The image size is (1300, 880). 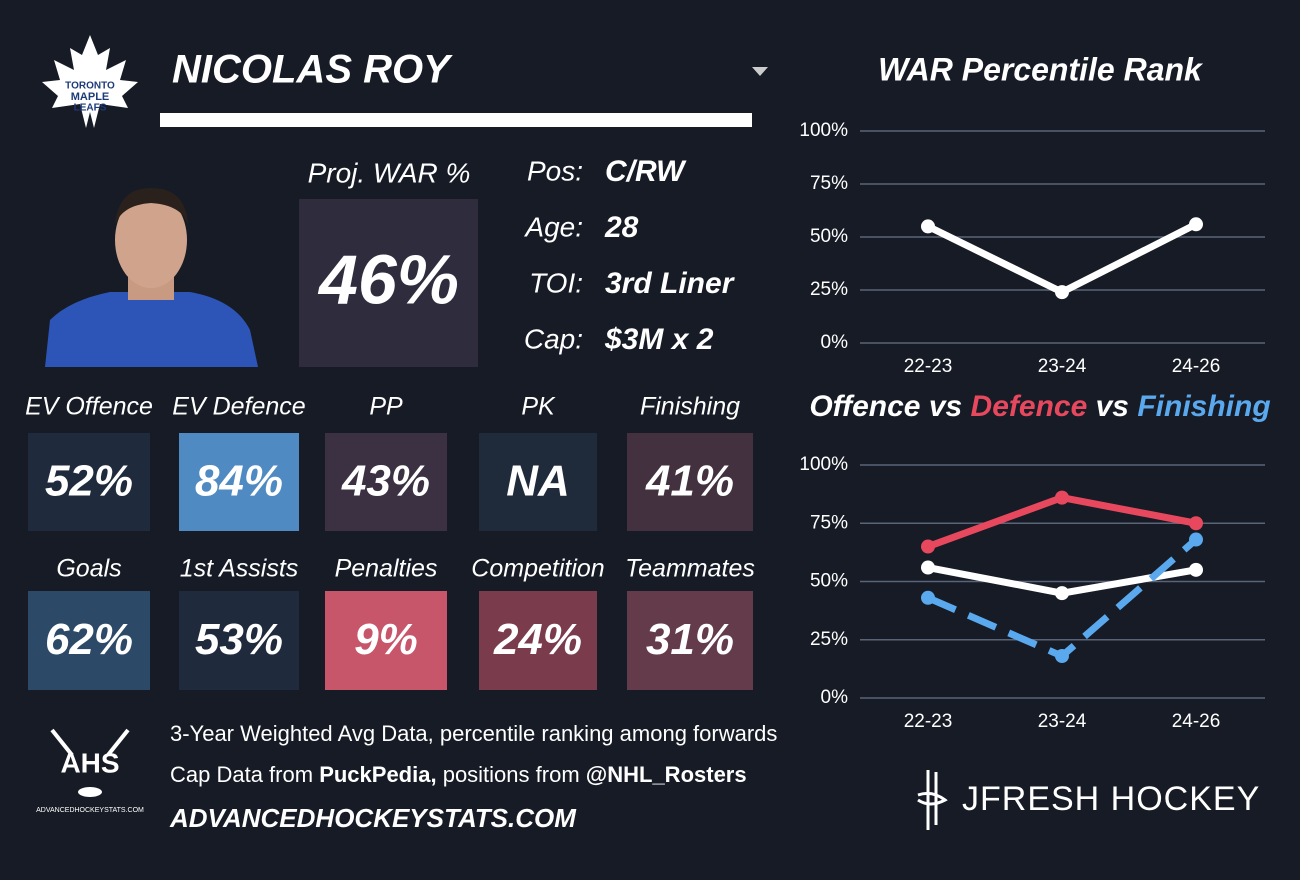 I want to click on footer-text: positions from, so click(x=511, y=774).